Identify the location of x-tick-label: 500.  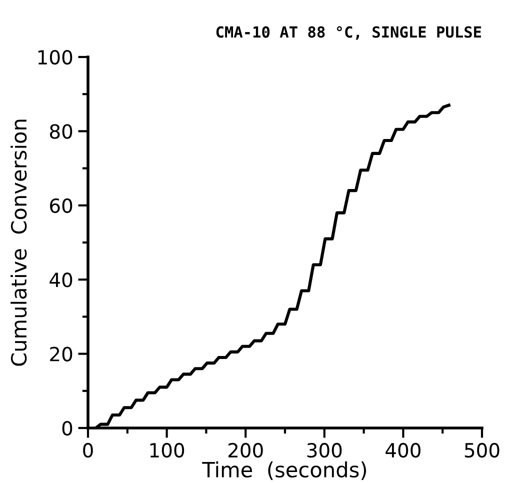
(482, 450).